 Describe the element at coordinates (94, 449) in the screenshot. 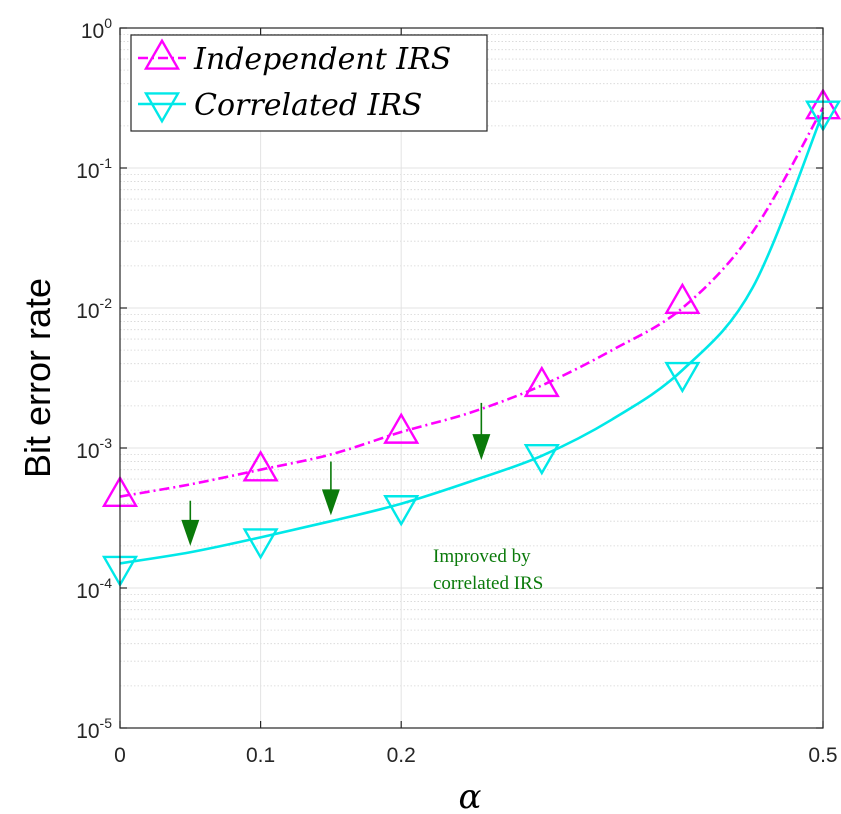

I see `y-tick-label: 10⁻³` at that location.